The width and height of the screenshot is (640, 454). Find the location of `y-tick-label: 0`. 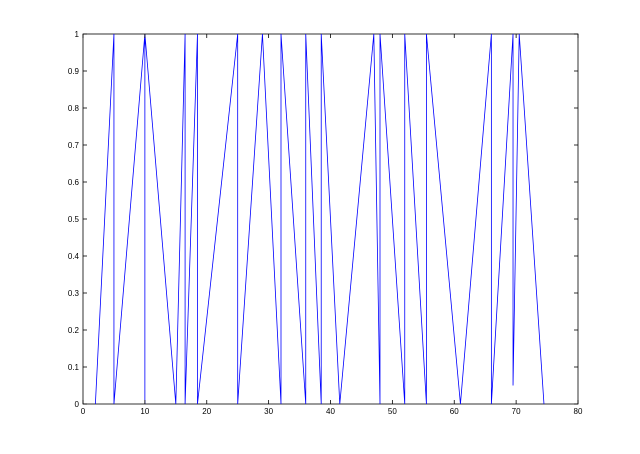

y-tick-label: 0 is located at coordinates (77, 404).